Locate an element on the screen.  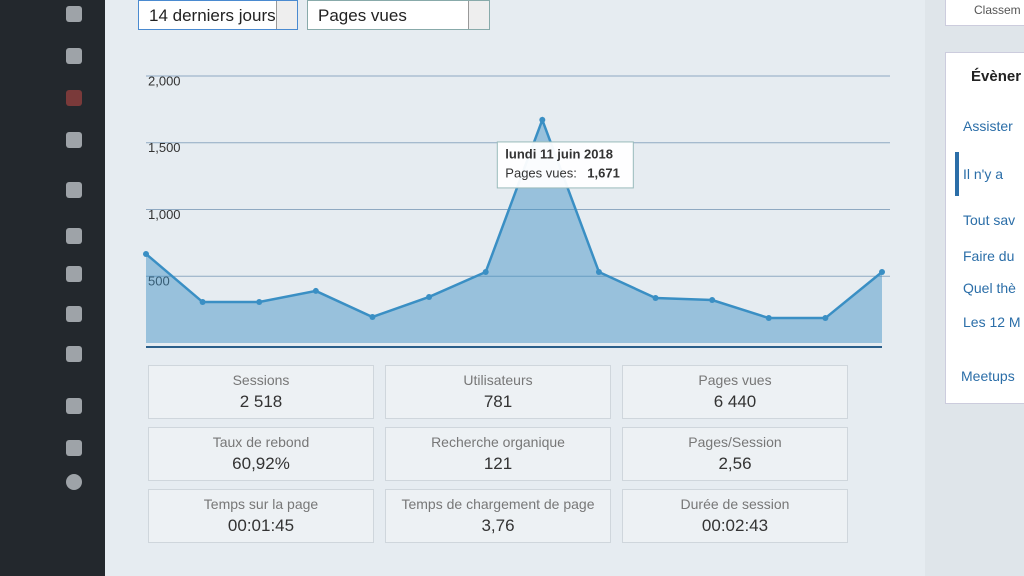
stat-label: Pages/Session is located at coordinates (735, 442).